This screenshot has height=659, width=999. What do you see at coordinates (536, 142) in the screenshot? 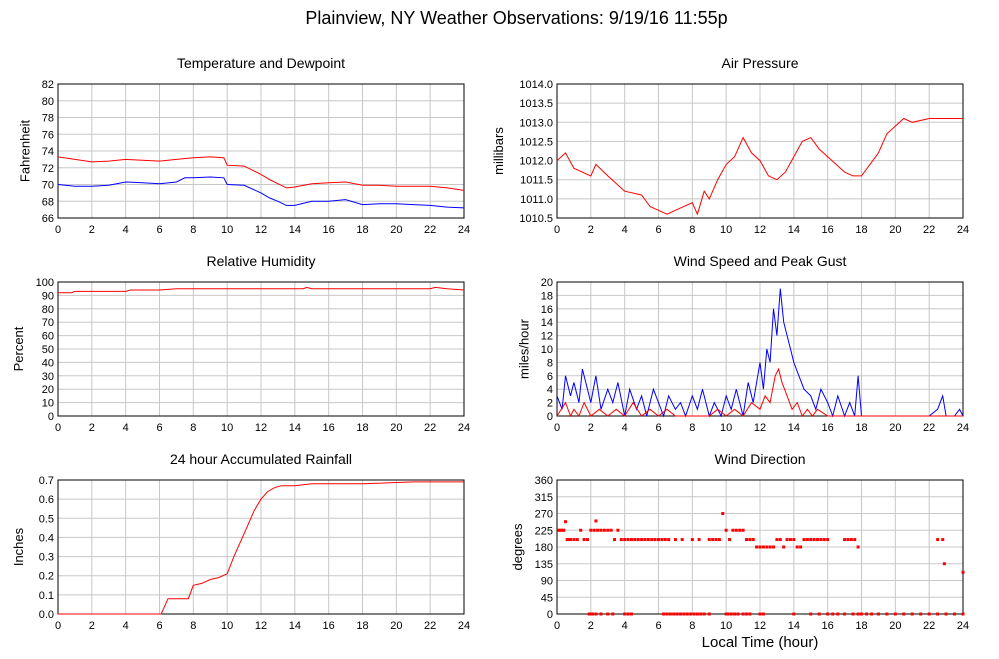
I see `y-tick-label: 1012.5` at bounding box center [536, 142].